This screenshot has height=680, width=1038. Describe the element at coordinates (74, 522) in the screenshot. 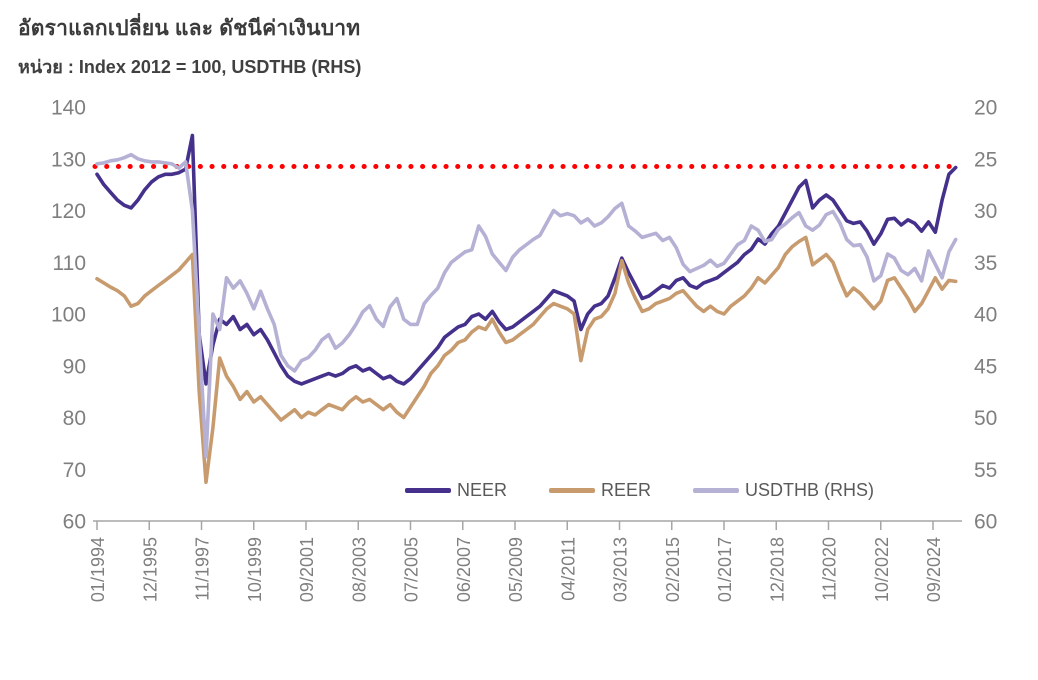

I see `left-axis-tick-label: 60` at that location.